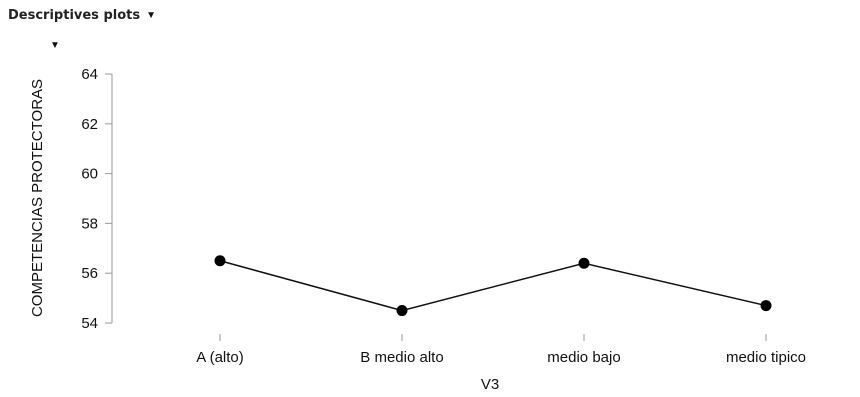 This screenshot has height=397, width=860. Describe the element at coordinates (766, 357) in the screenshot. I see `x-tick-label: medio tipico` at that location.